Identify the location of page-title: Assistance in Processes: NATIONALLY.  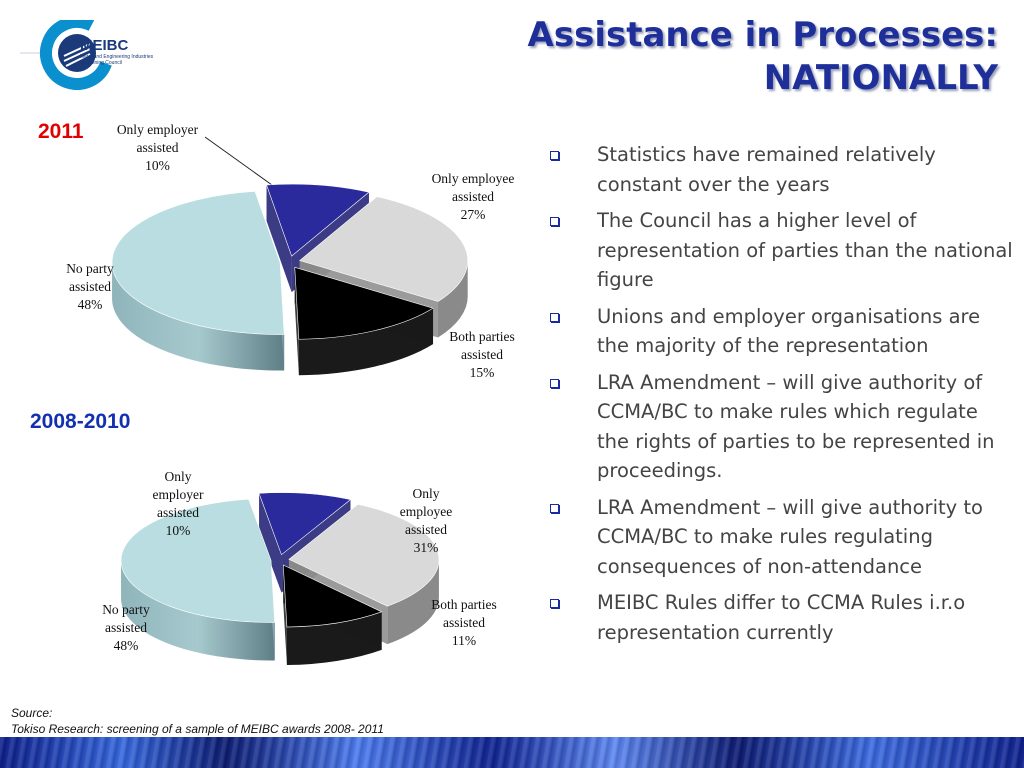
(763, 57).